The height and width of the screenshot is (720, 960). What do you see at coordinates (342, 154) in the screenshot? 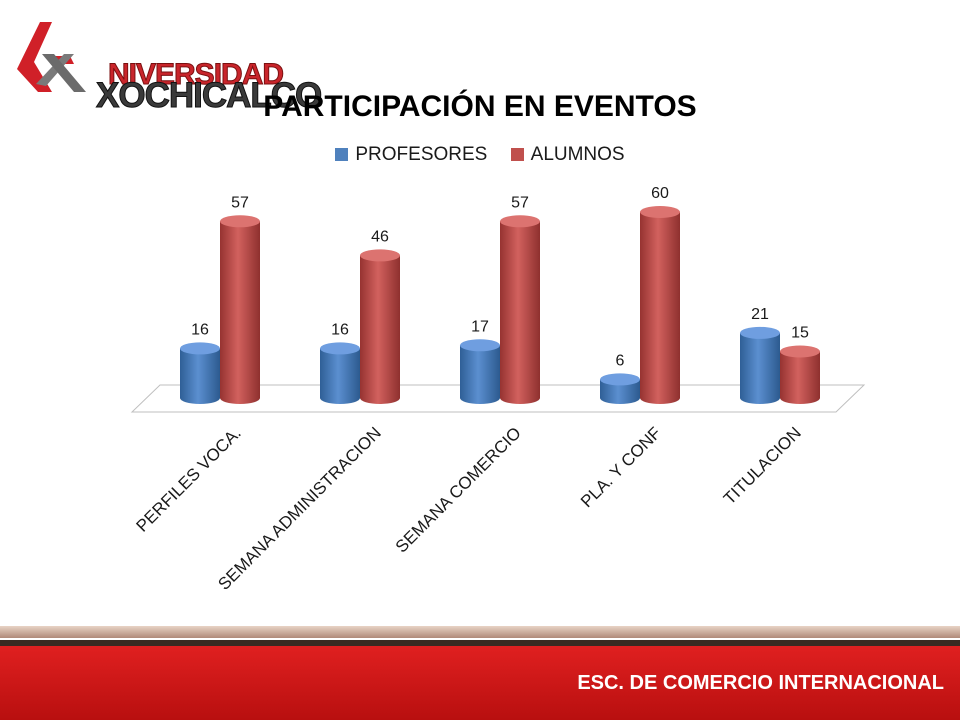
I see `legend-swatch-profesores` at bounding box center [342, 154].